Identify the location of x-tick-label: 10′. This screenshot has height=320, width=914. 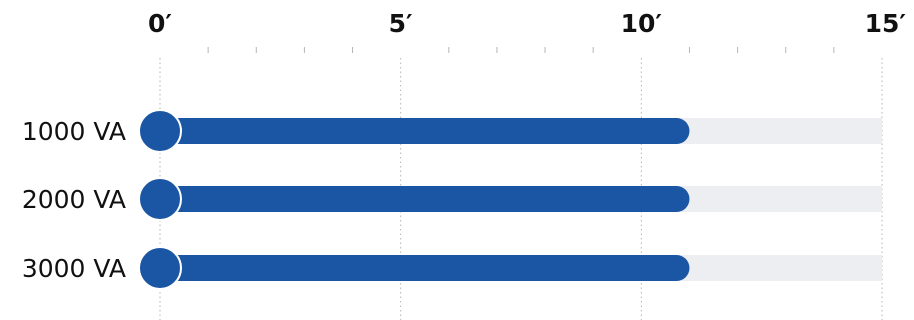
(641, 23).